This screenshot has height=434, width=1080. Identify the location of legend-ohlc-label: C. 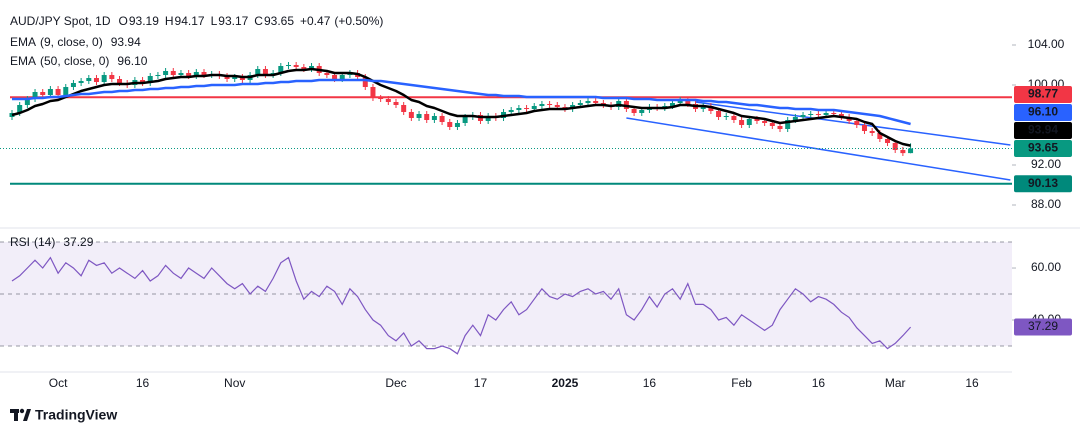
(258, 21).